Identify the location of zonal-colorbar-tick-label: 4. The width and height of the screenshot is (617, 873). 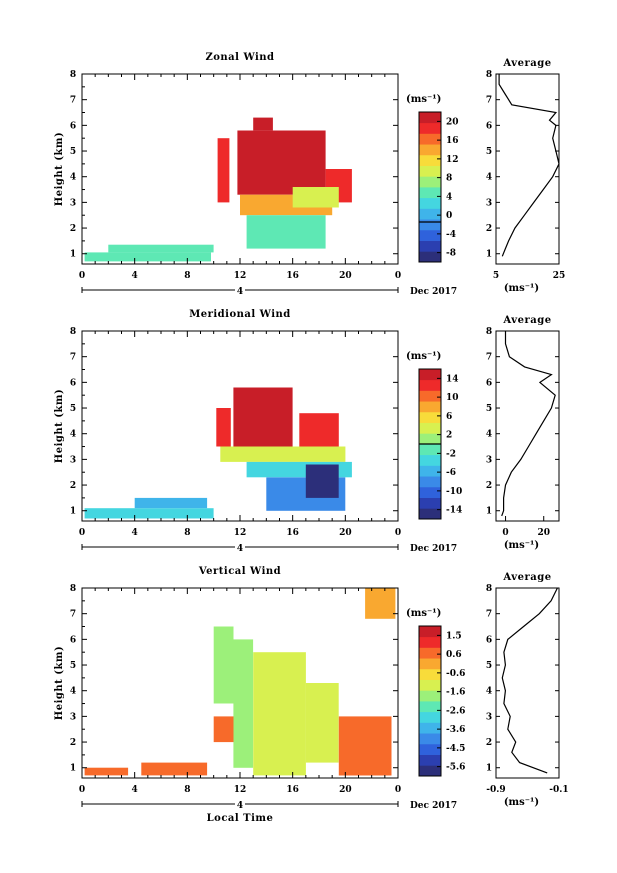
(449, 197).